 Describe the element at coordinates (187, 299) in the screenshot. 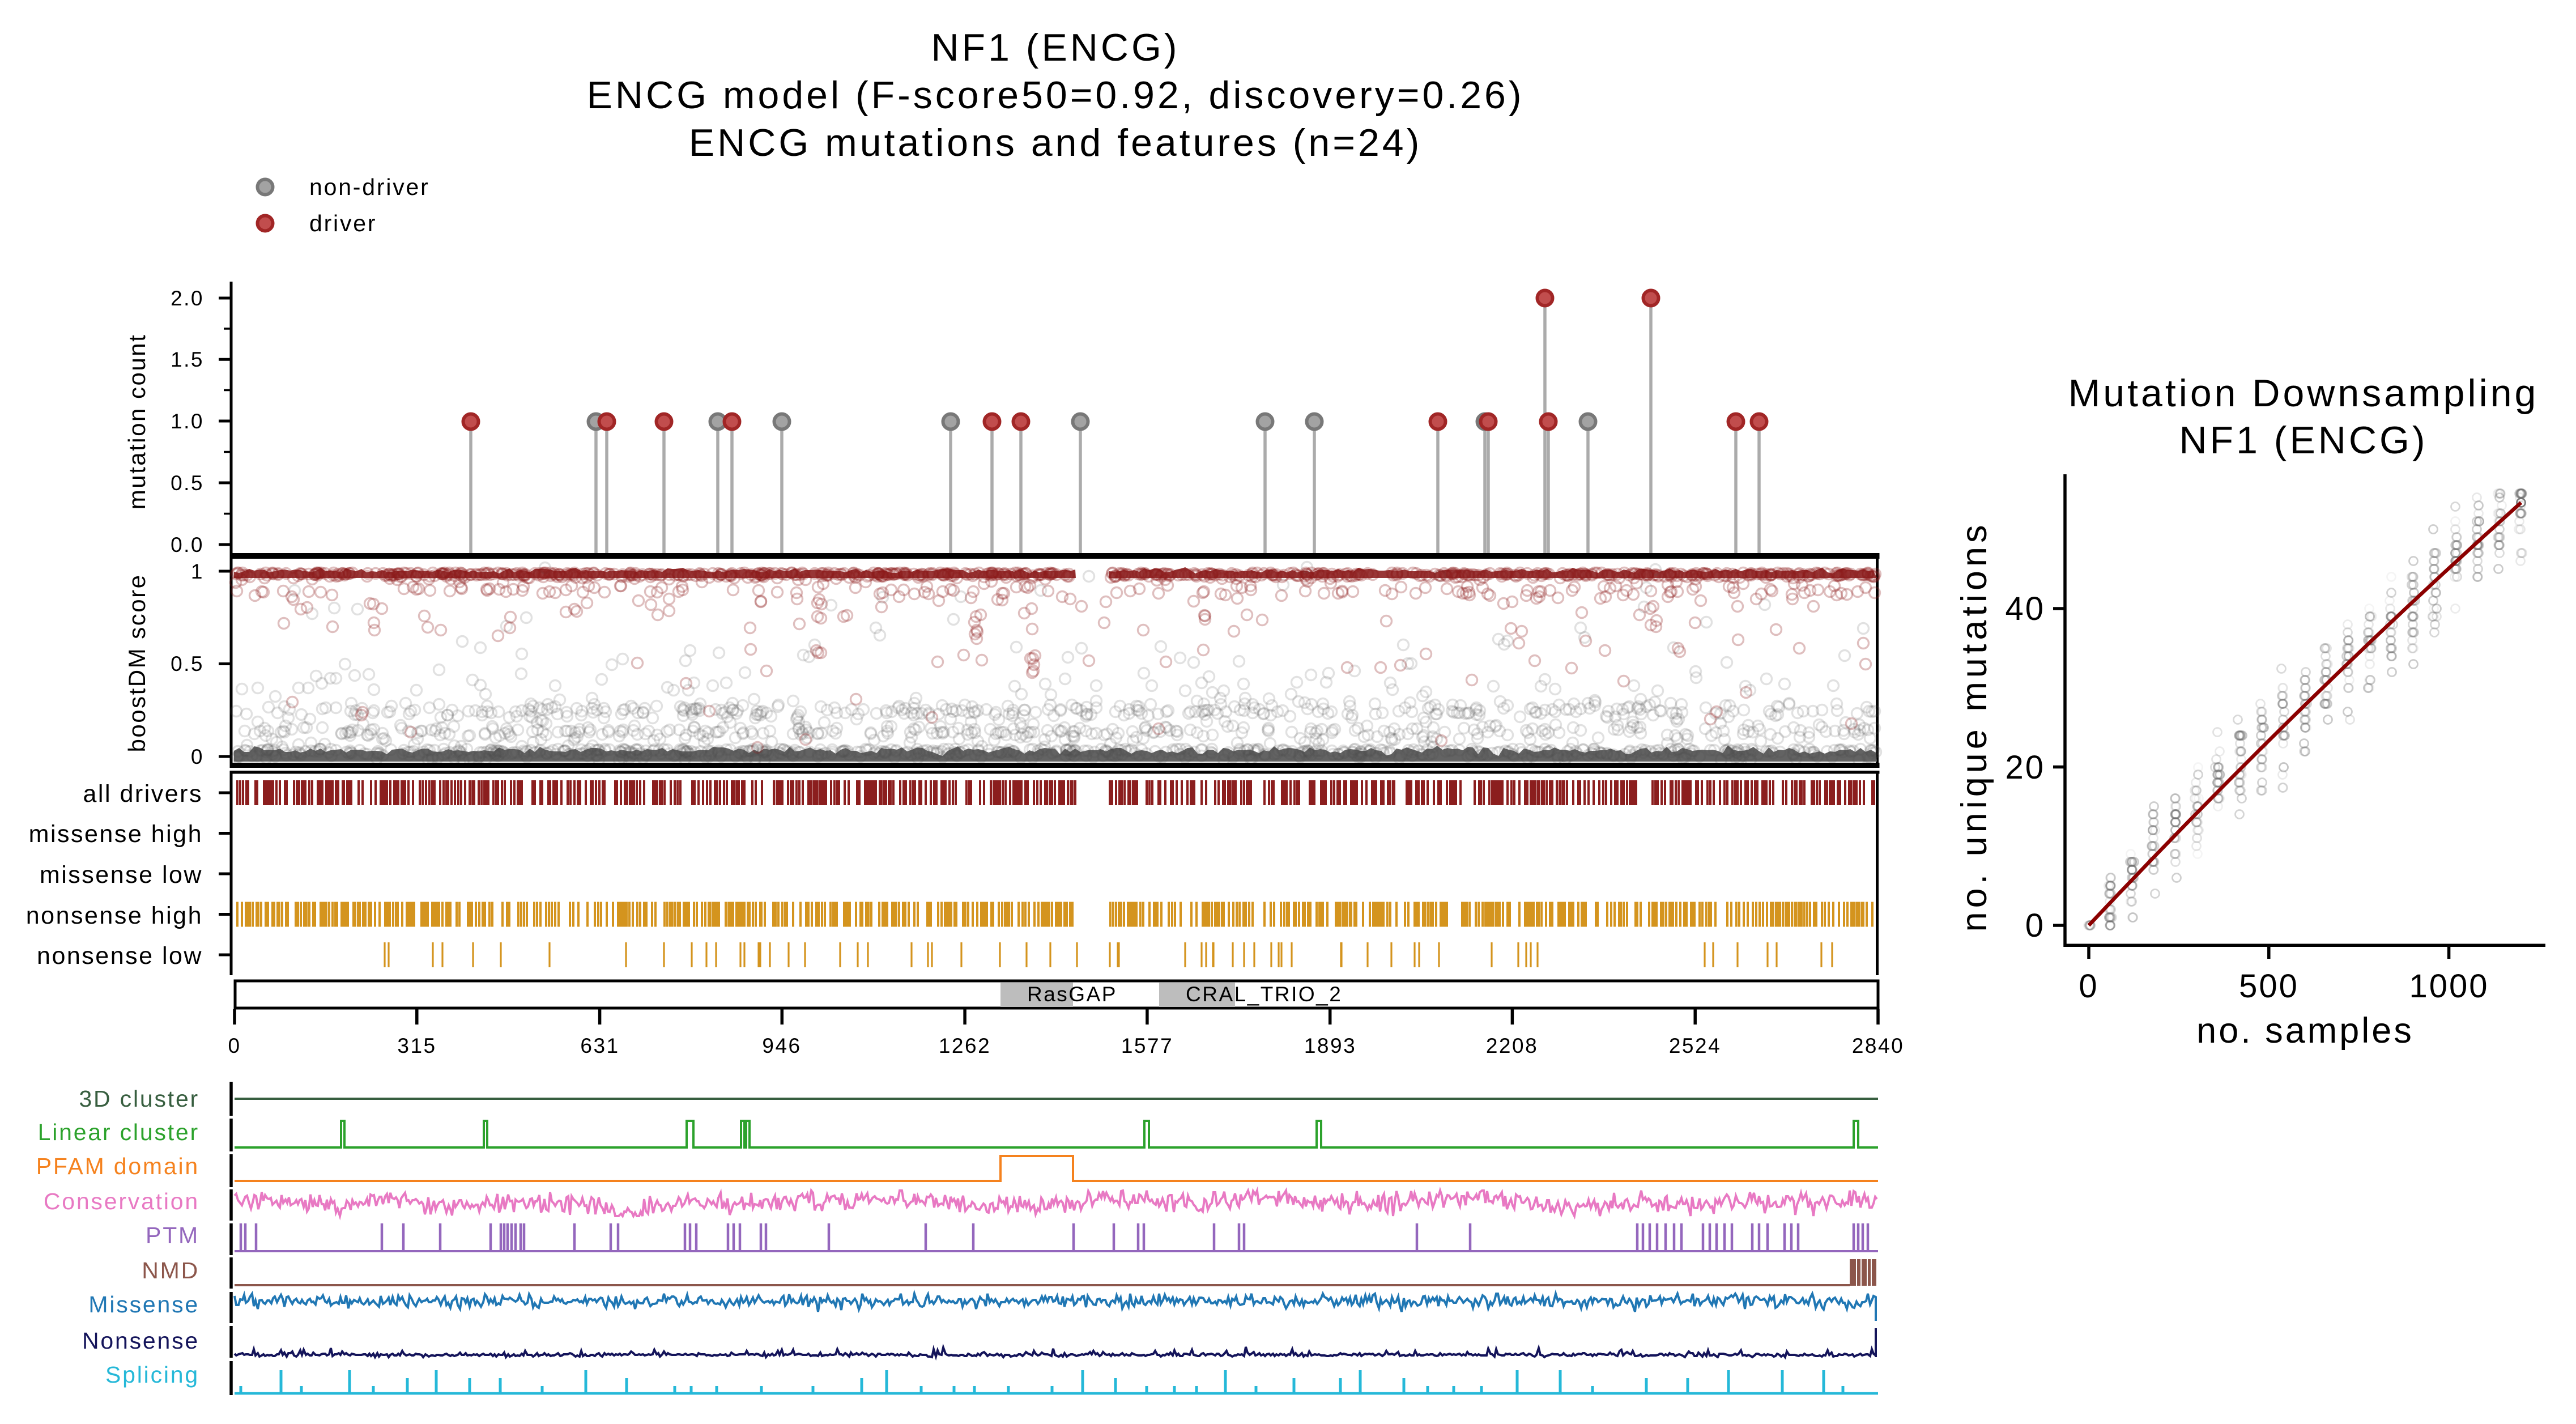

I see `svg-text: 2.0` at that location.